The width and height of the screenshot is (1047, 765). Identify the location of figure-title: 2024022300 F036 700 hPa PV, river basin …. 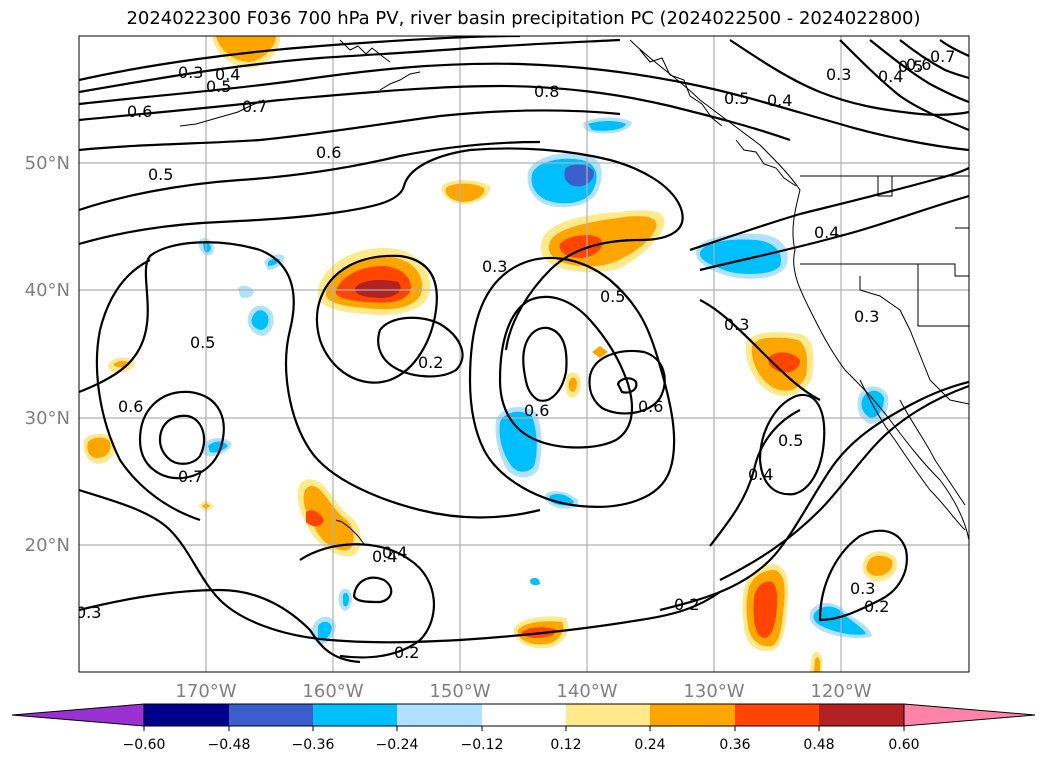
(523, 18).